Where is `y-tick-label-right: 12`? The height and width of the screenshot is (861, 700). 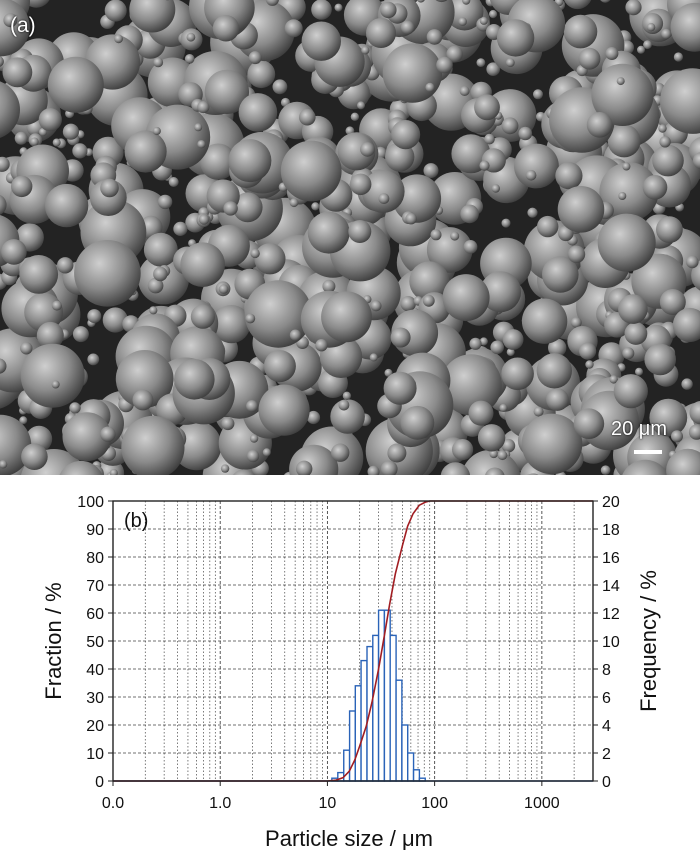
y-tick-label-right: 12 is located at coordinates (611, 614).